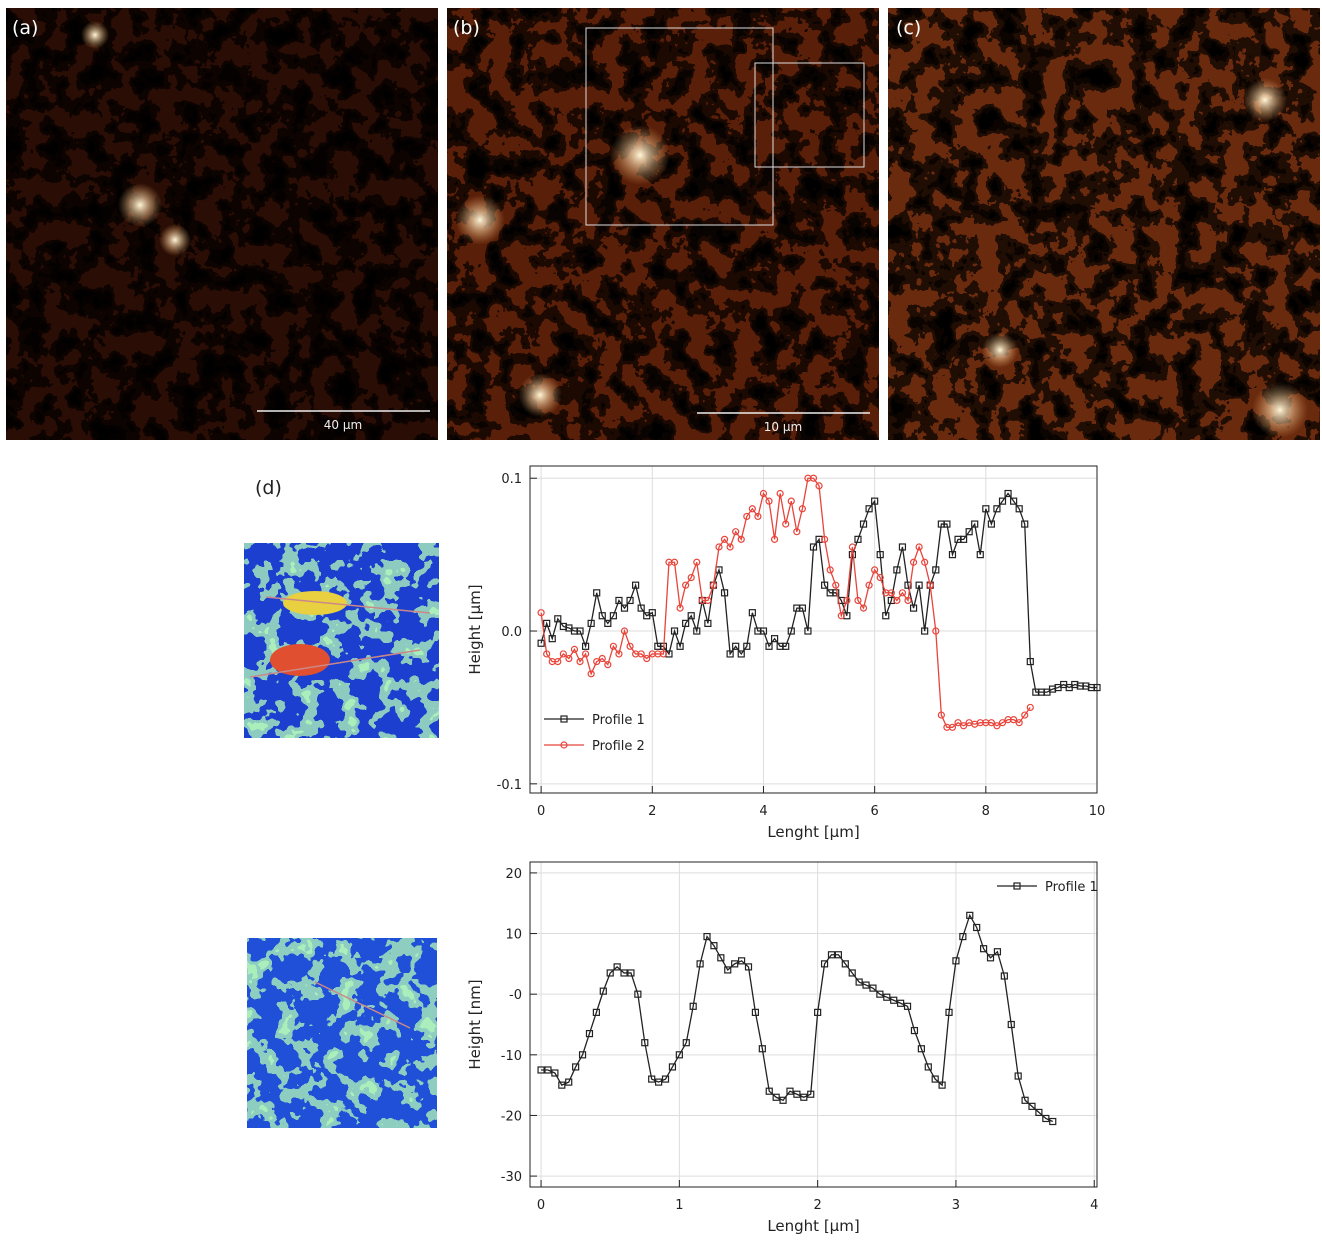 The image size is (1322, 1254). What do you see at coordinates (813, 629) in the screenshot?
I see `plot-frame` at bounding box center [813, 629].